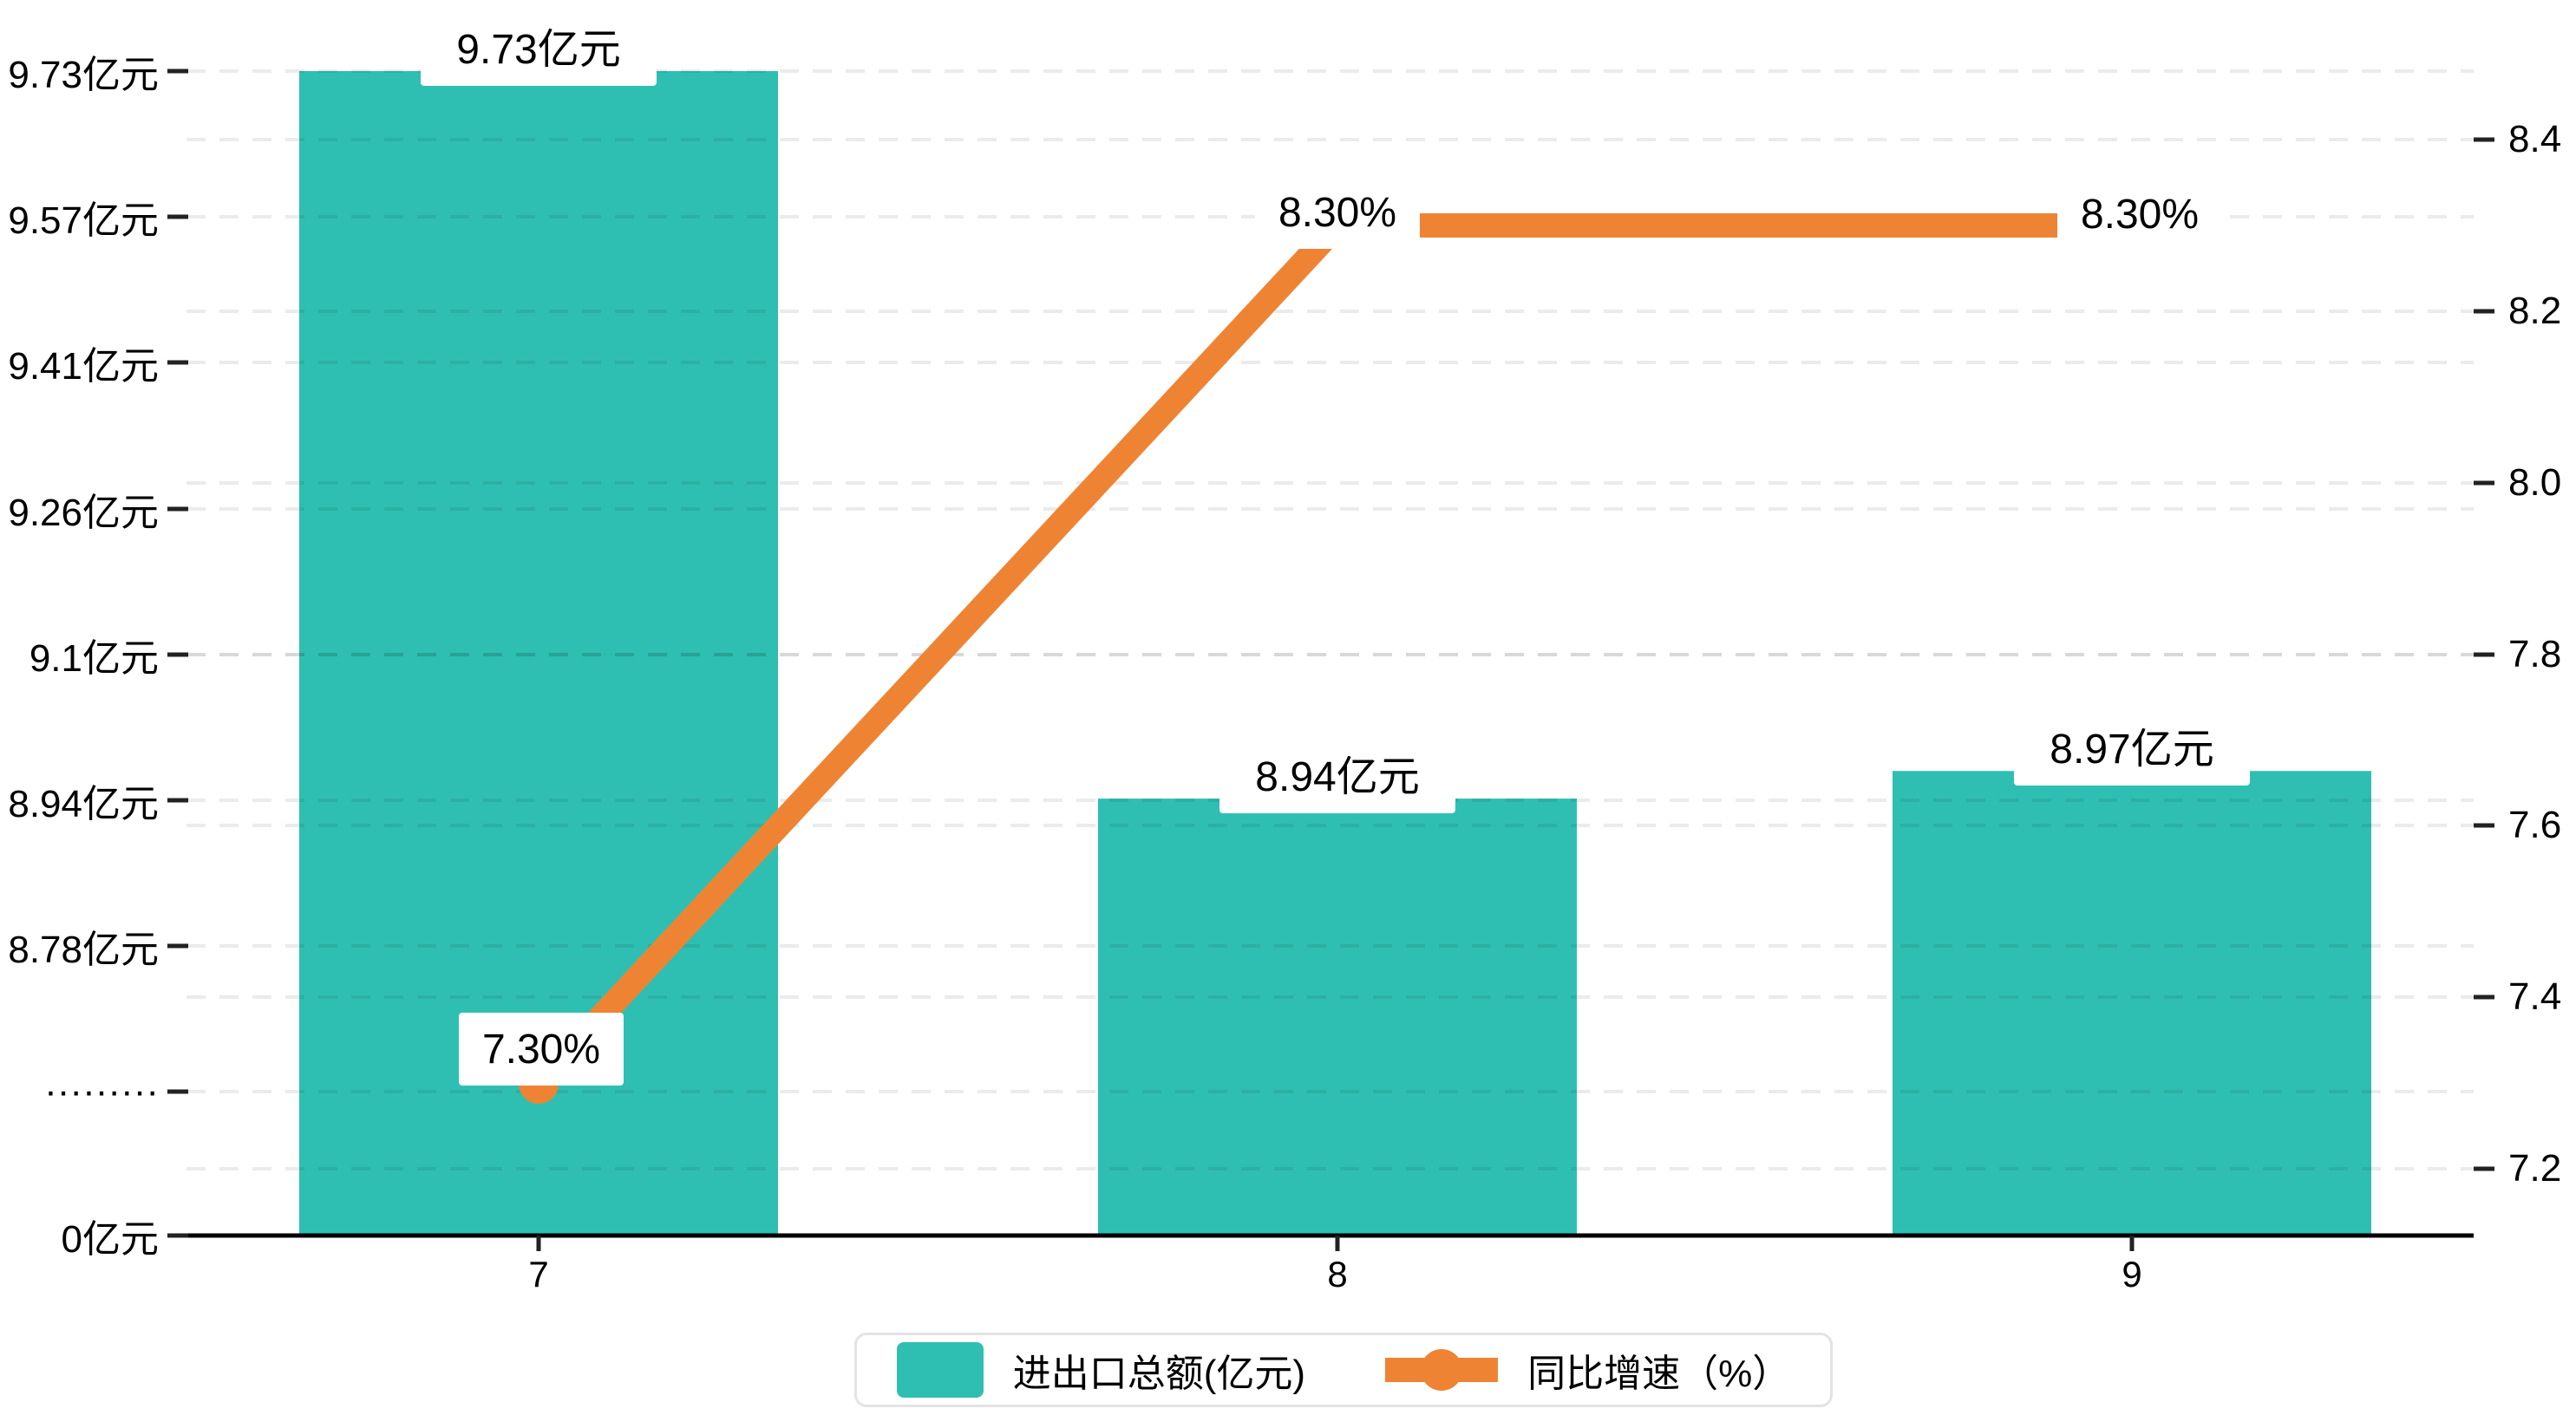 The height and width of the screenshot is (1415, 2576). Describe the element at coordinates (2132, 745) in the screenshot. I see `bar-value-label-9: 8.97亿元` at that location.